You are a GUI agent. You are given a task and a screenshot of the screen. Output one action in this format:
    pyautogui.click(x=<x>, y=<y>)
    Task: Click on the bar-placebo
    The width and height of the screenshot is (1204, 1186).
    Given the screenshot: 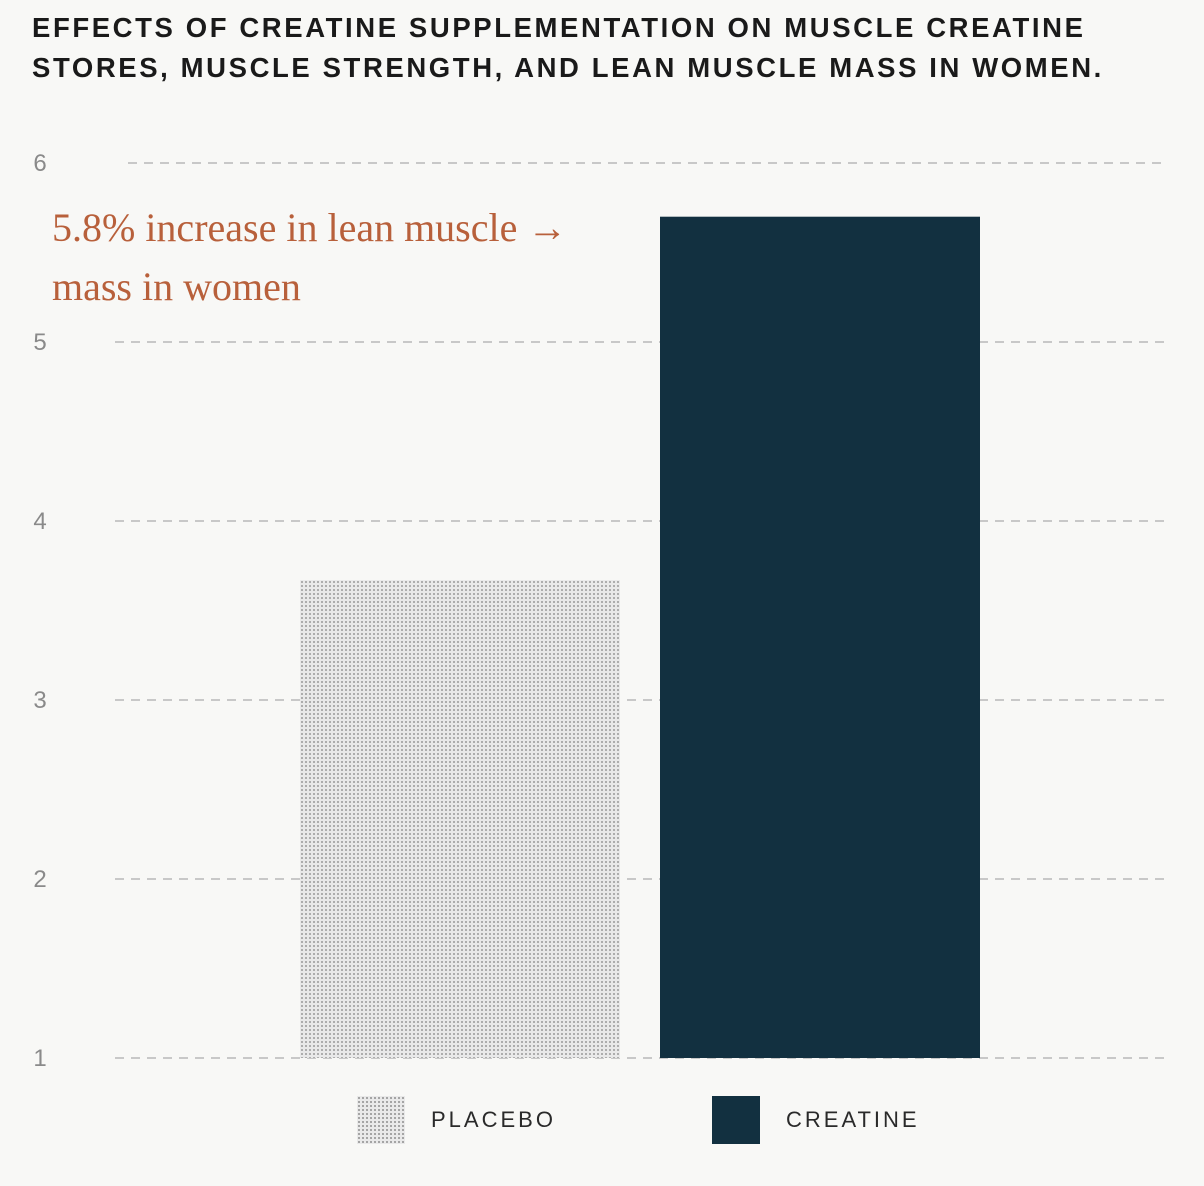 What is the action you would take?
    pyautogui.click(x=460, y=819)
    